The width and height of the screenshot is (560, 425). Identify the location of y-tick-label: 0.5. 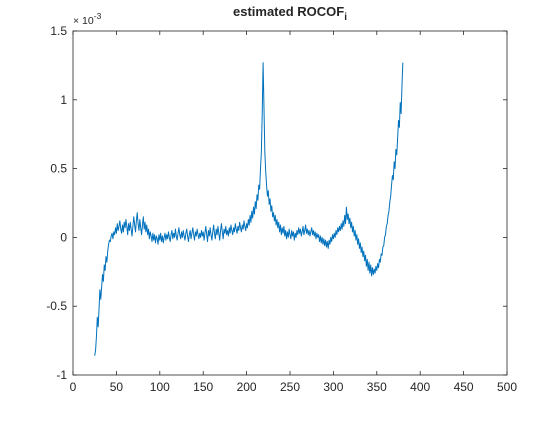
(58, 169).